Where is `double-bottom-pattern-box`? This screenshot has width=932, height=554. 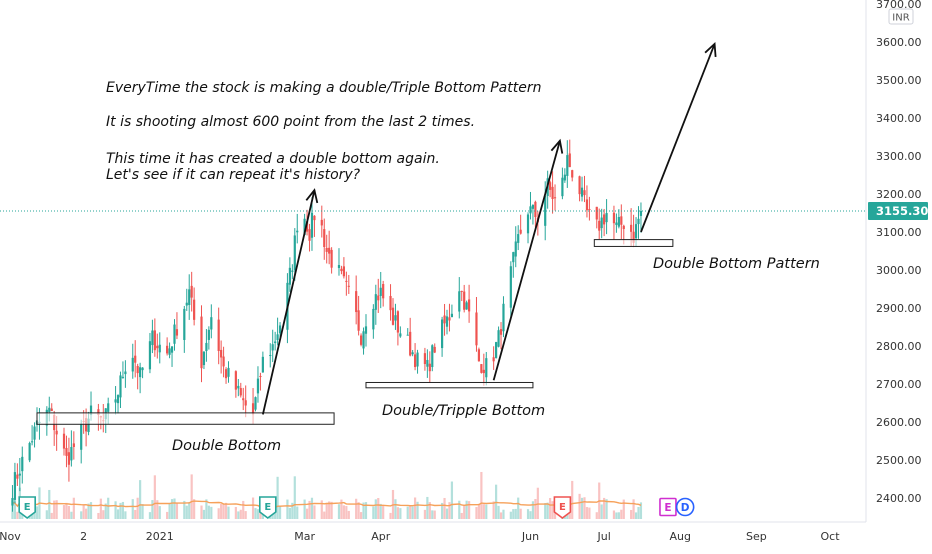 double-bottom-pattern-box is located at coordinates (633, 243).